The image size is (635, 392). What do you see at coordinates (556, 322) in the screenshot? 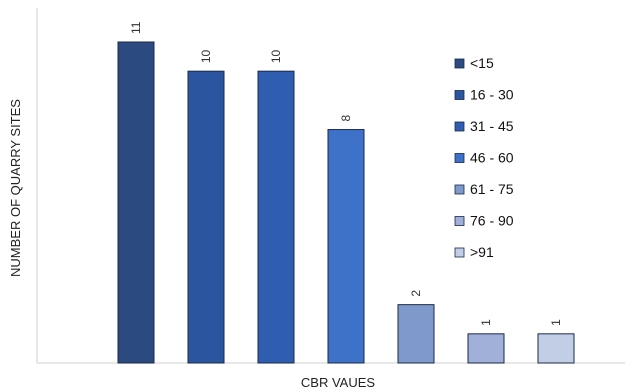
I see `data-label-7: 1` at bounding box center [556, 322].